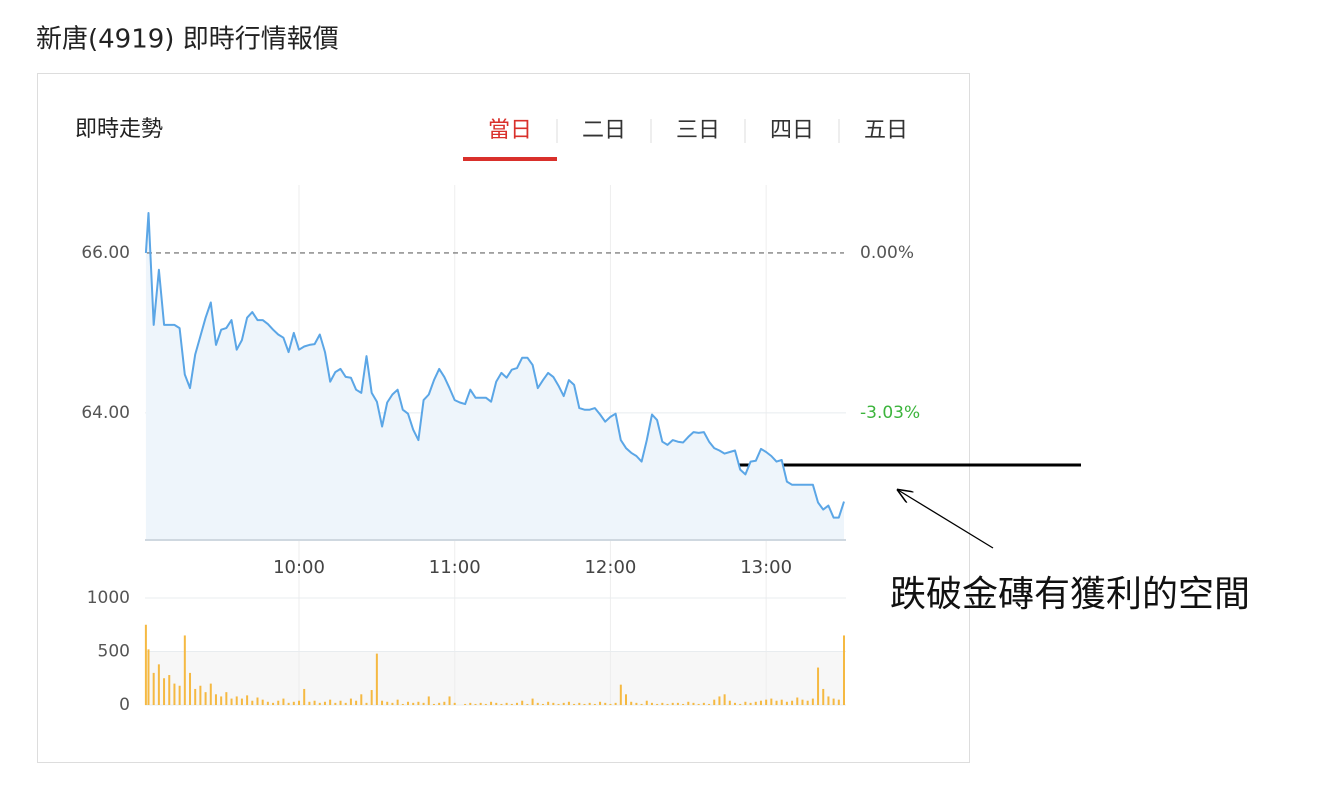  What do you see at coordinates (124, 705) in the screenshot?
I see `y-tick-label: 0` at bounding box center [124, 705].